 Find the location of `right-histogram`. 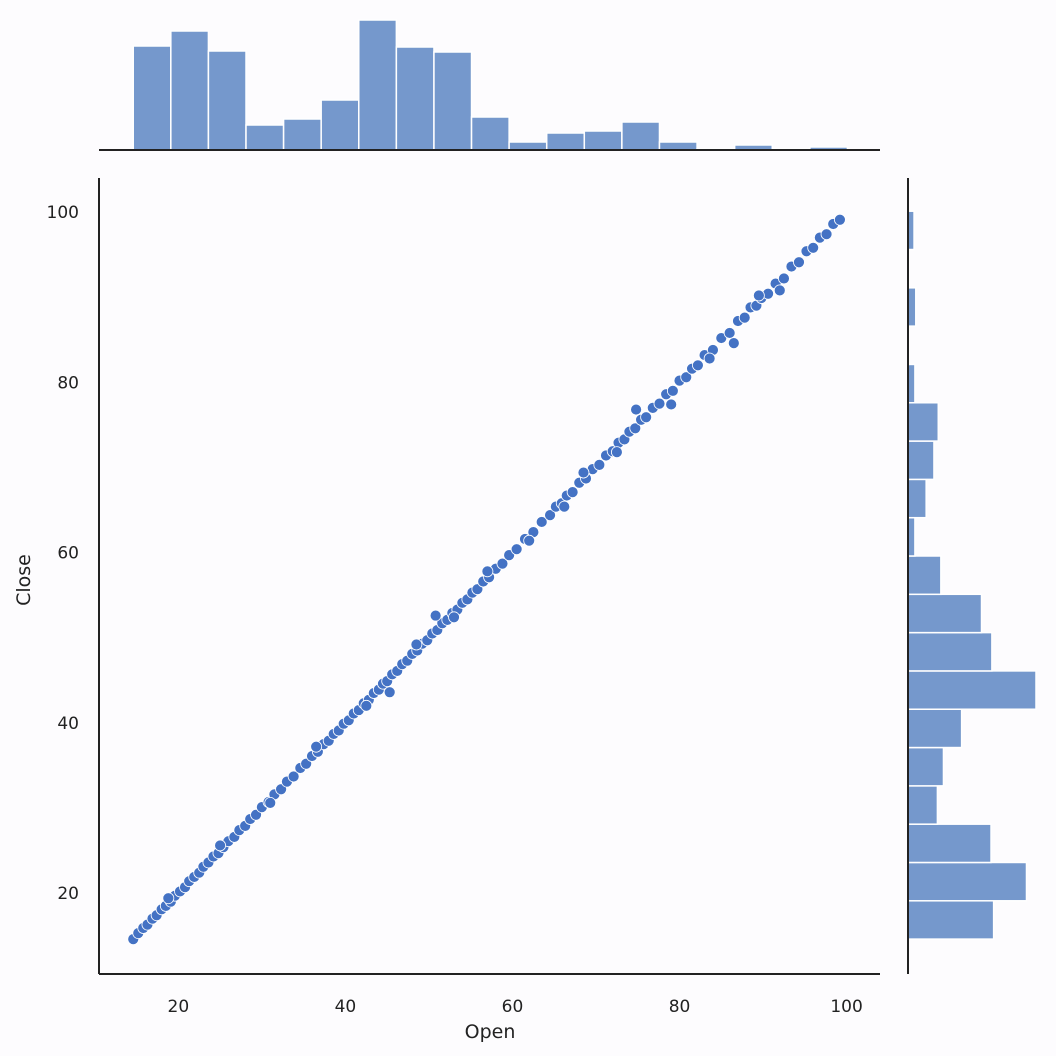

right-histogram is located at coordinates (972, 576).